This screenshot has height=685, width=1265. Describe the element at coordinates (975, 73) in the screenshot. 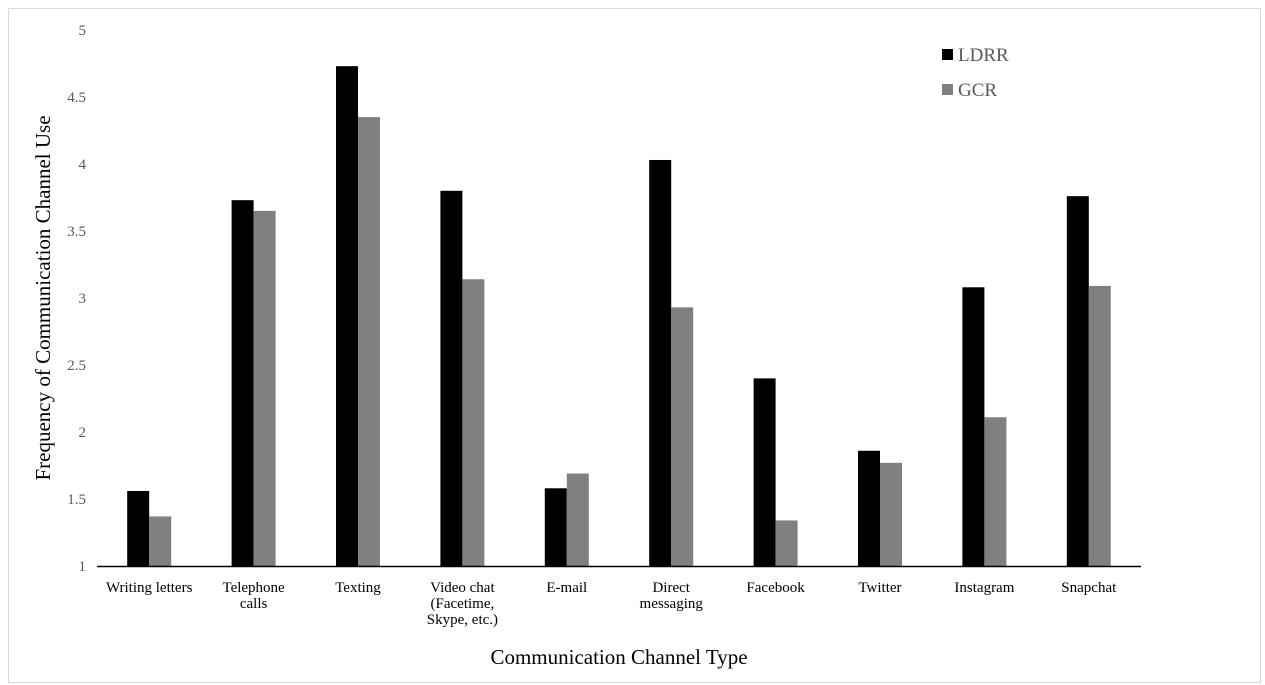

I see `legend: LDRR GCR` at that location.